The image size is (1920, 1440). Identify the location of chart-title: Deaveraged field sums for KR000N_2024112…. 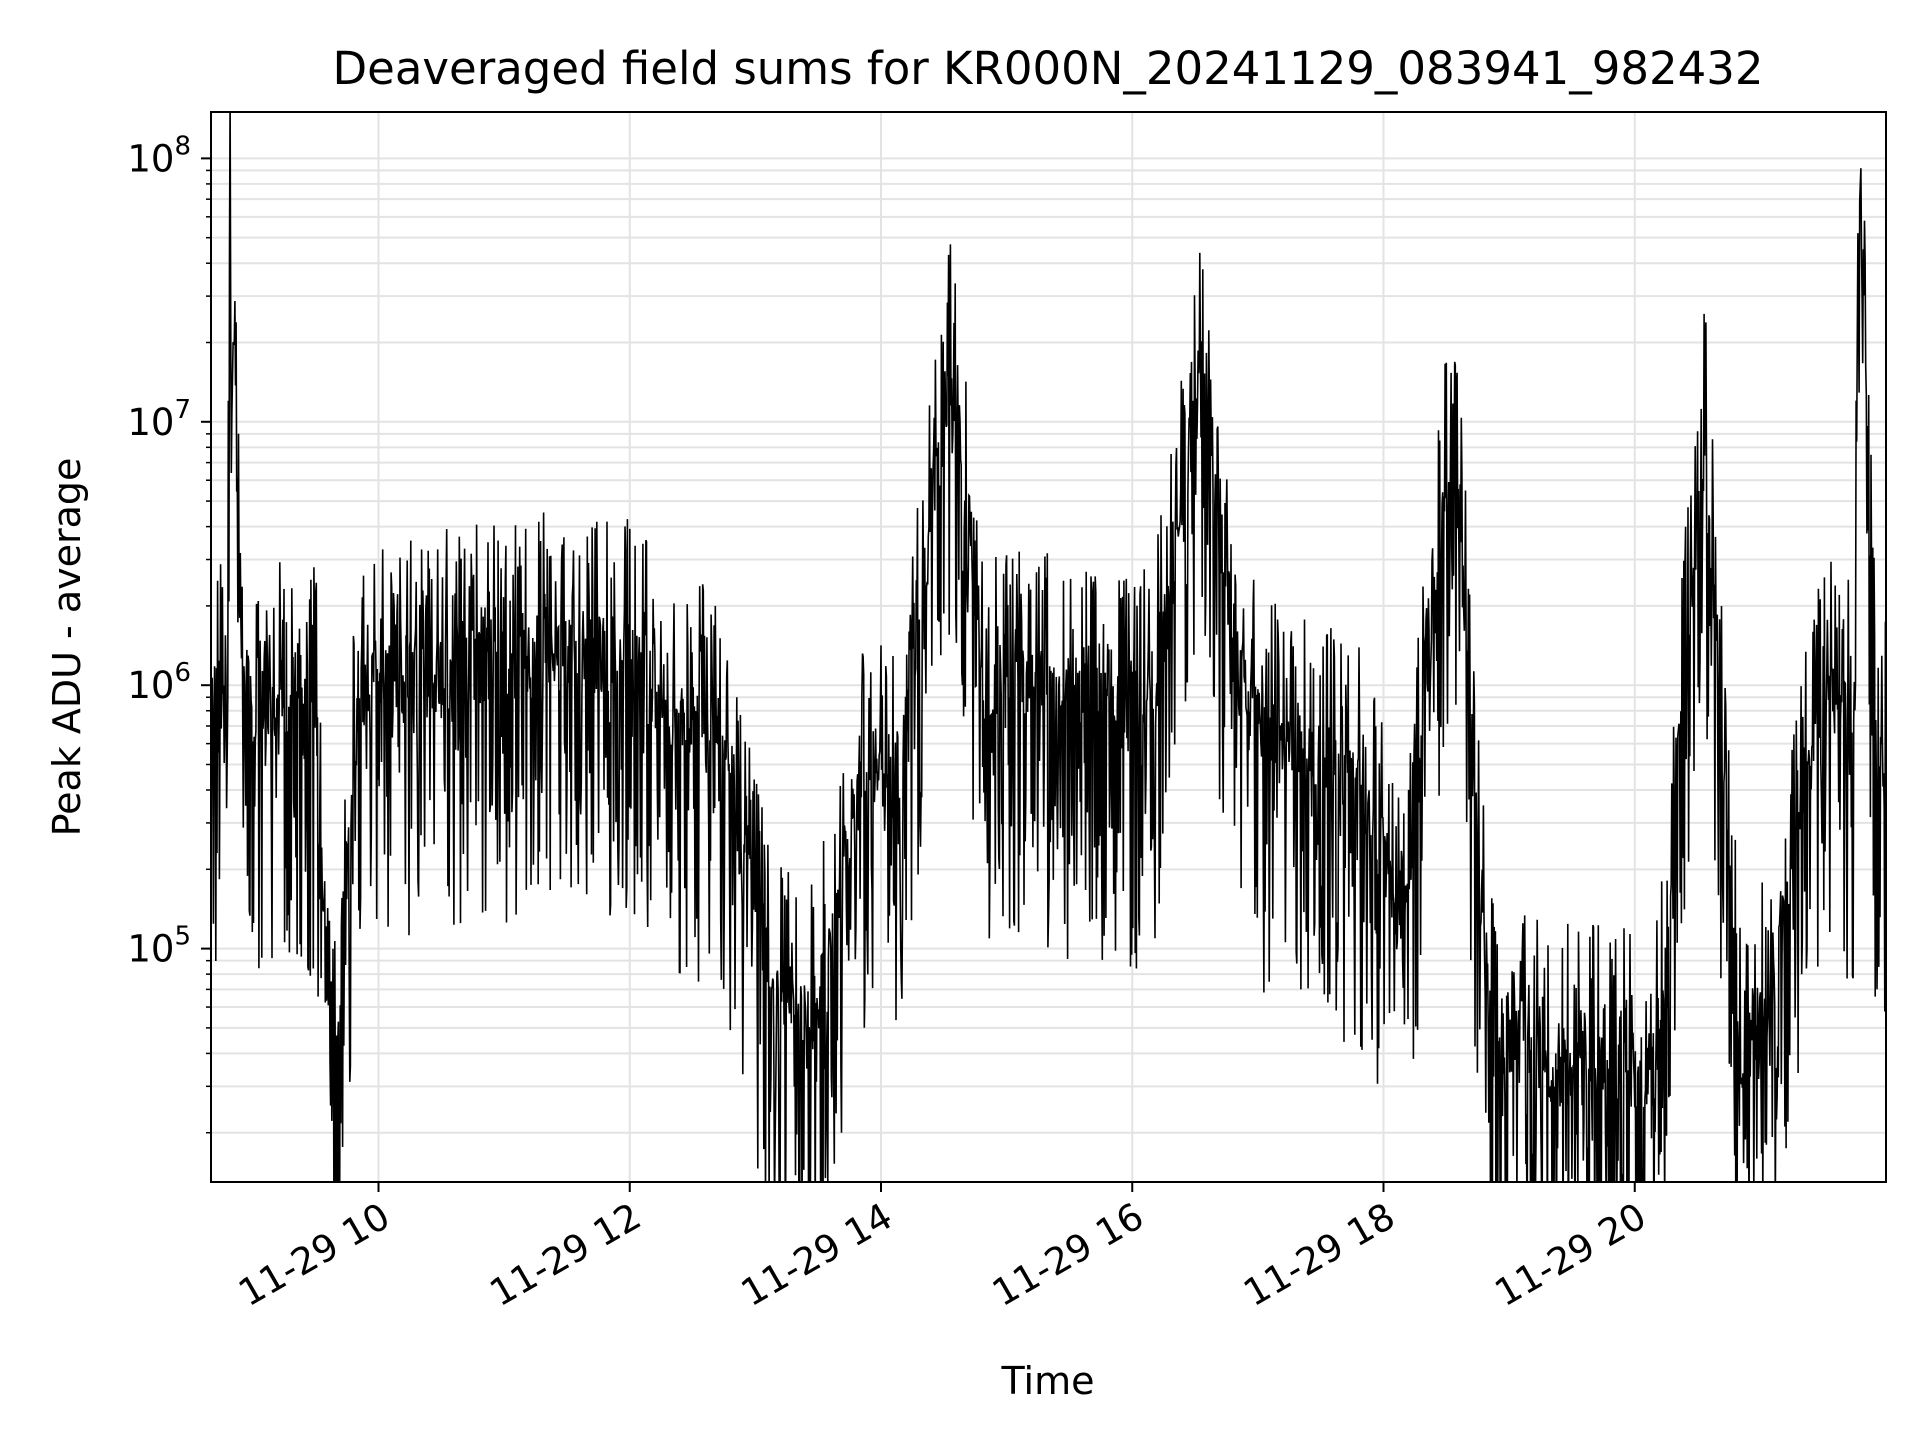
(1048, 68).